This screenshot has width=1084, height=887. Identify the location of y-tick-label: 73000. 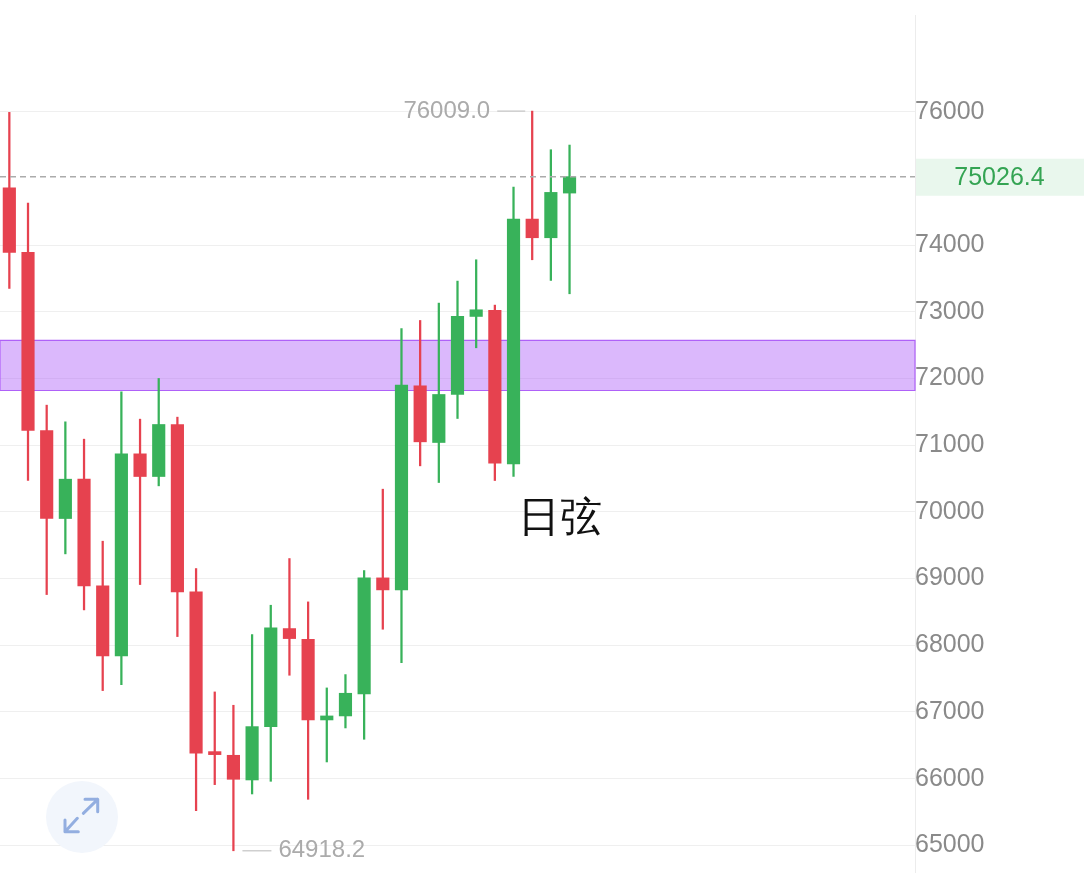
(949, 309).